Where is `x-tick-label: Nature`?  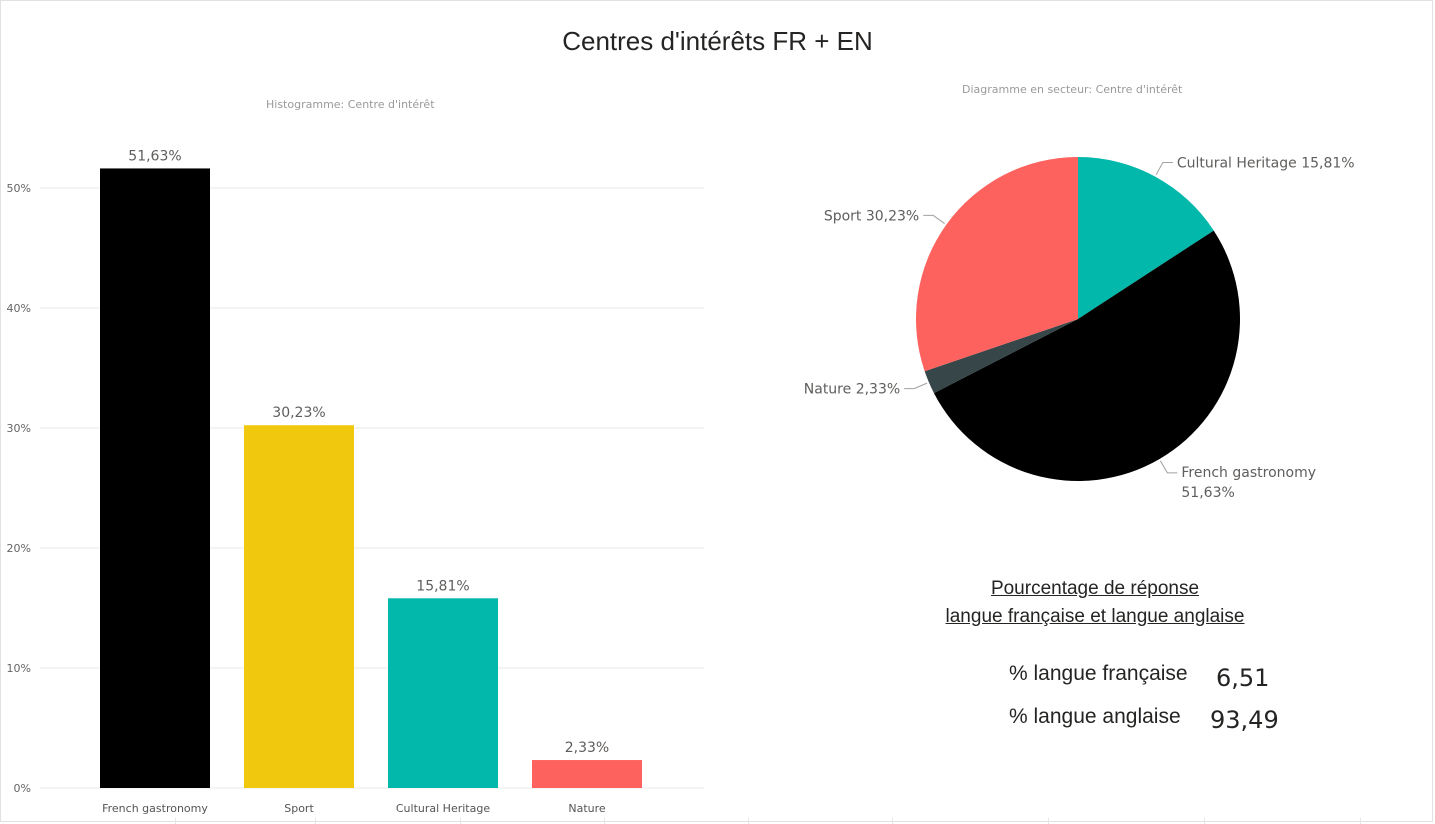 x-tick-label: Nature is located at coordinates (587, 808).